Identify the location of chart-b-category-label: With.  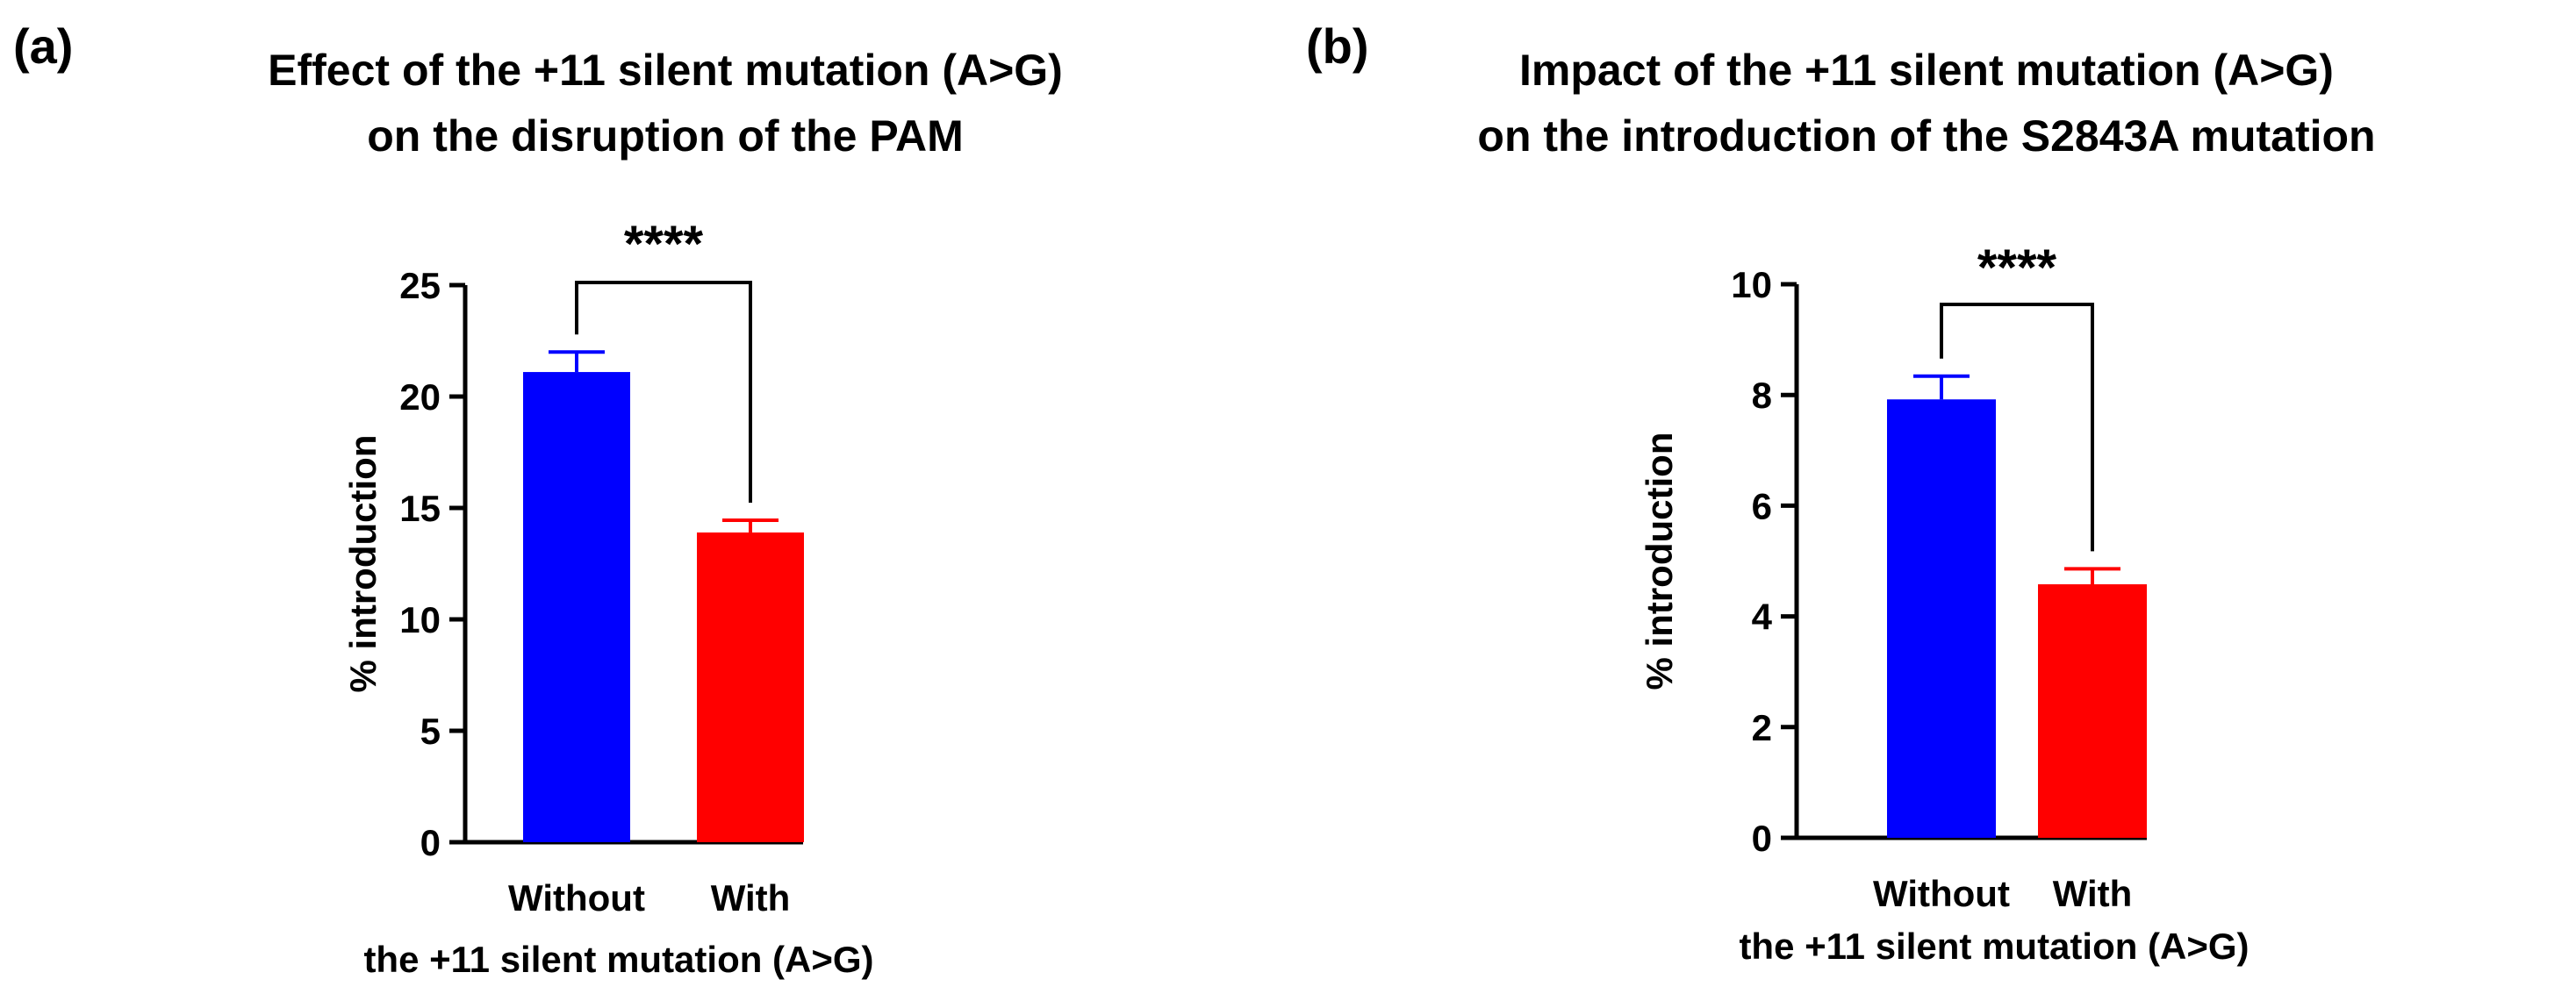
(2093, 893).